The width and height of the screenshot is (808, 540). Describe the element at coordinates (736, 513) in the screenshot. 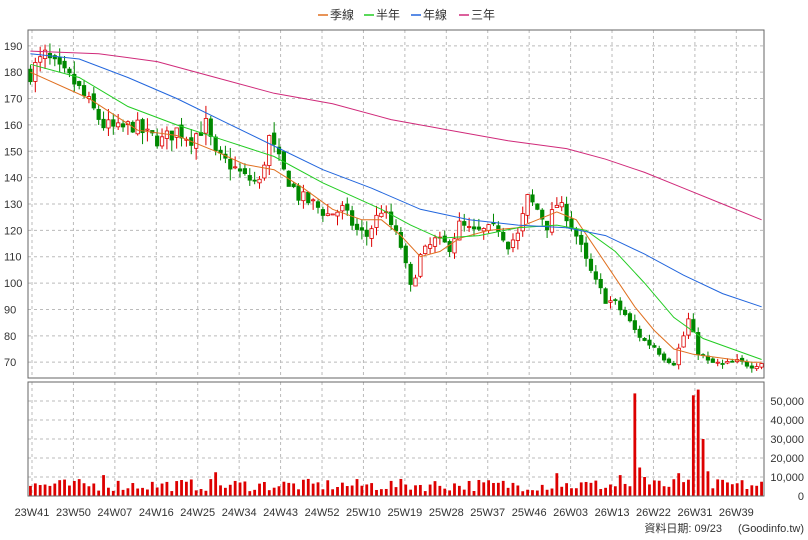

I see `x-tick-label: 26W39` at that location.